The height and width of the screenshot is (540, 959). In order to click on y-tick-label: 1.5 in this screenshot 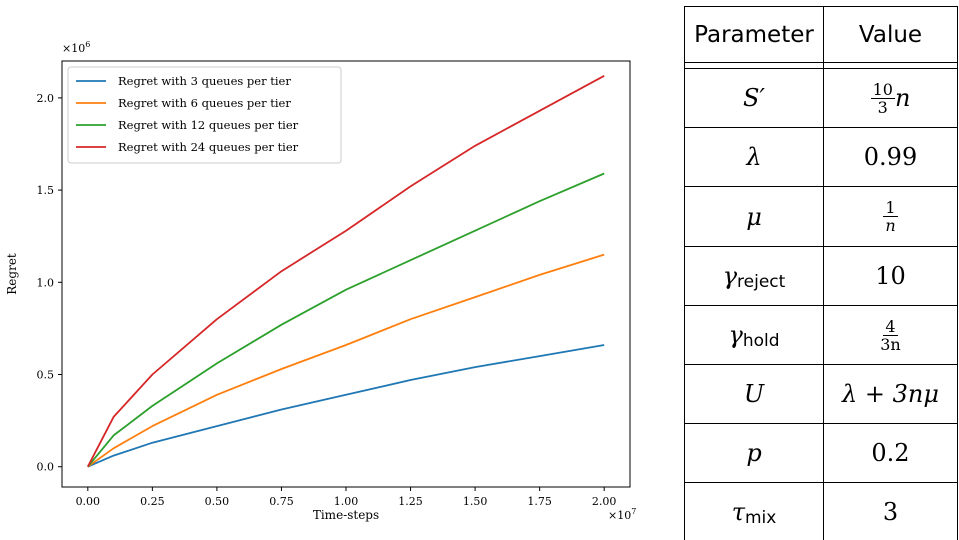, I will do `click(46, 190)`.